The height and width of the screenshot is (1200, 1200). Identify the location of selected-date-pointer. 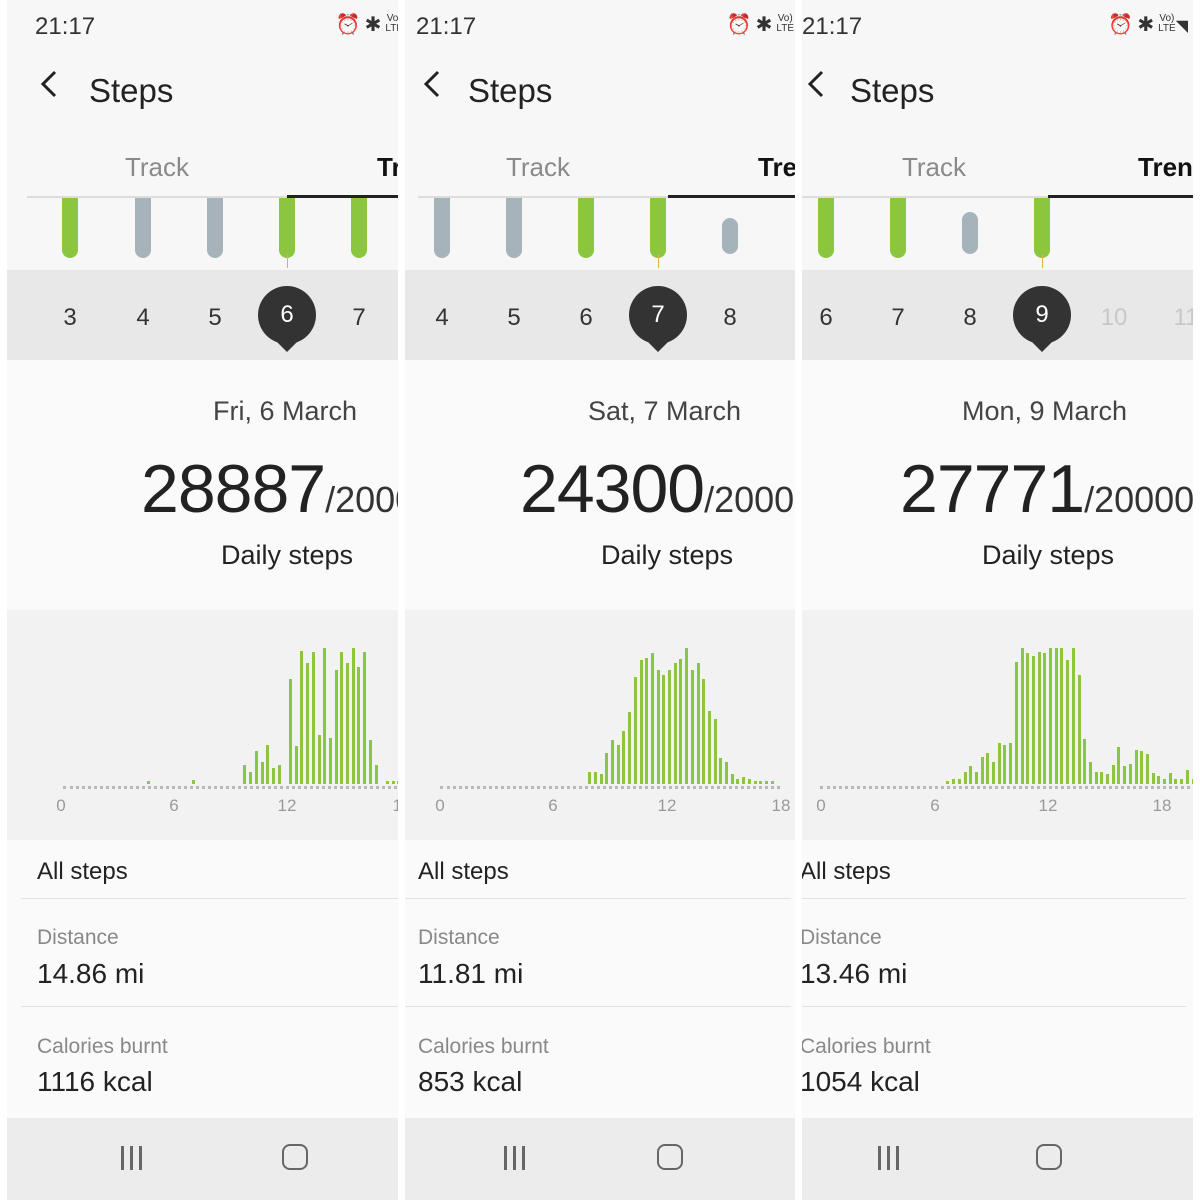
(1042, 346).